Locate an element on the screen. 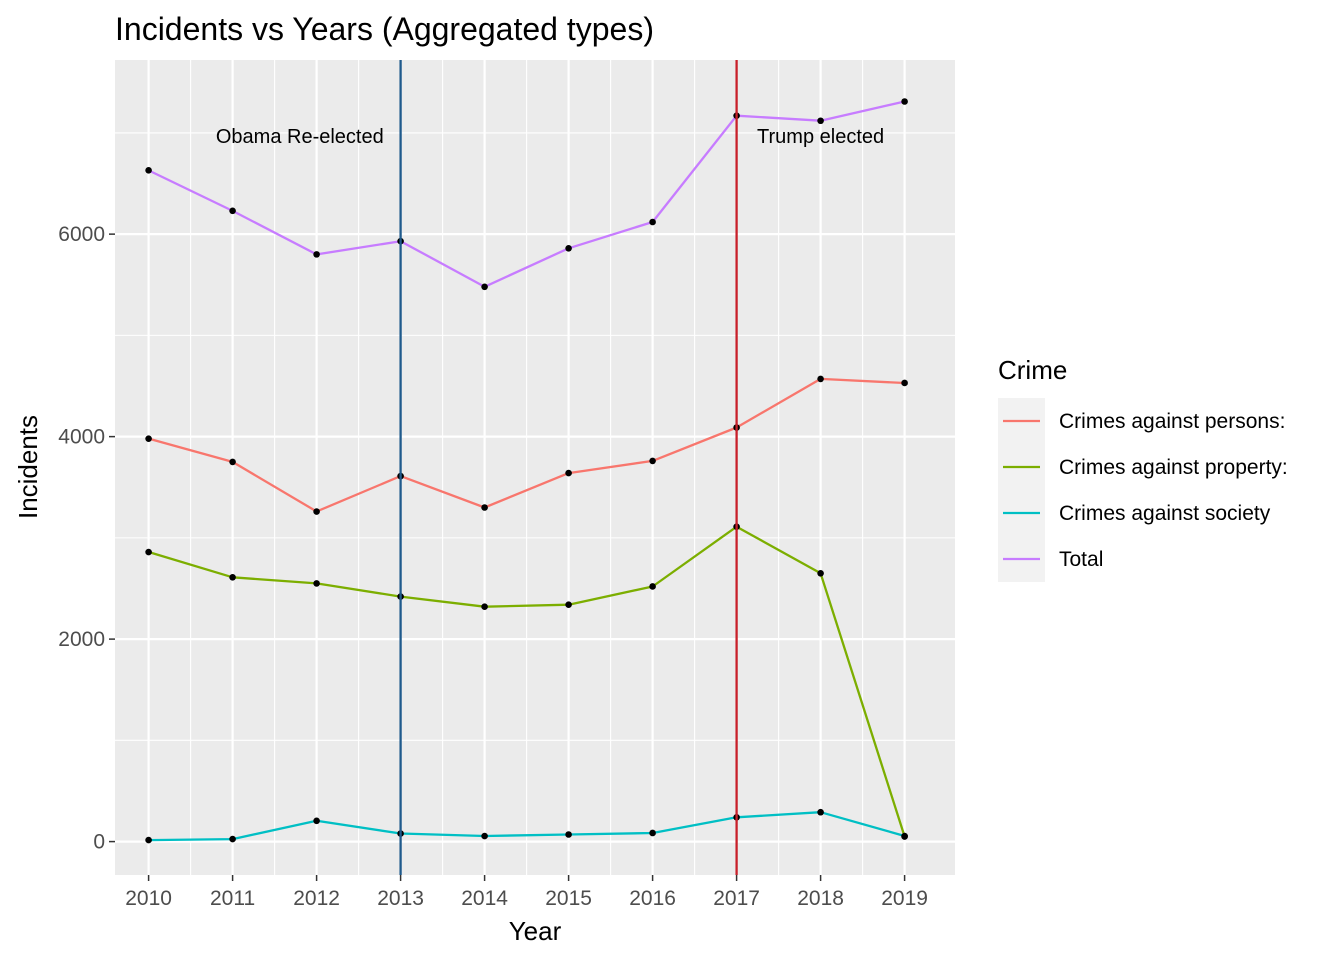 The width and height of the screenshot is (1344, 960). y-tick-label: 2000 is located at coordinates (81, 639).